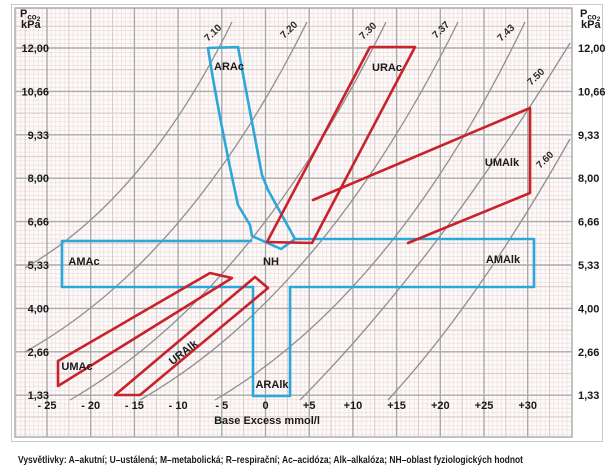 The width and height of the screenshot is (614, 473). I want to click on x-tick-label: +10, so click(353, 406).